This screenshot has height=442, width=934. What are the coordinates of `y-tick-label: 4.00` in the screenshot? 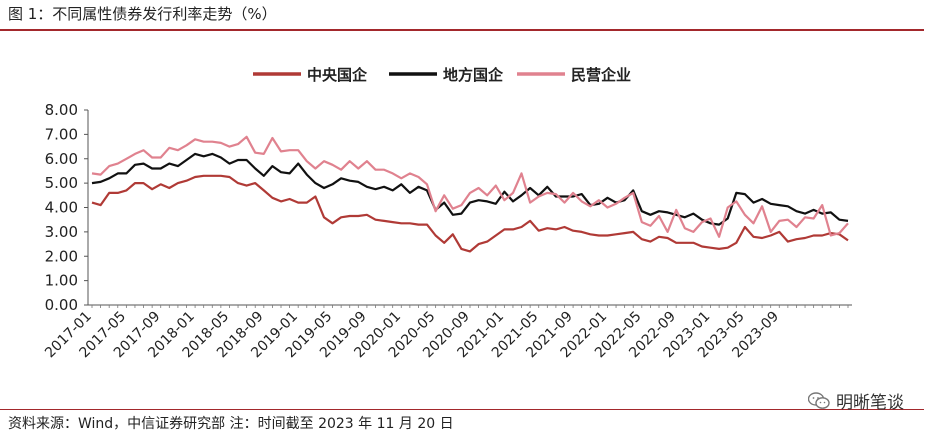 It's located at (61, 208).